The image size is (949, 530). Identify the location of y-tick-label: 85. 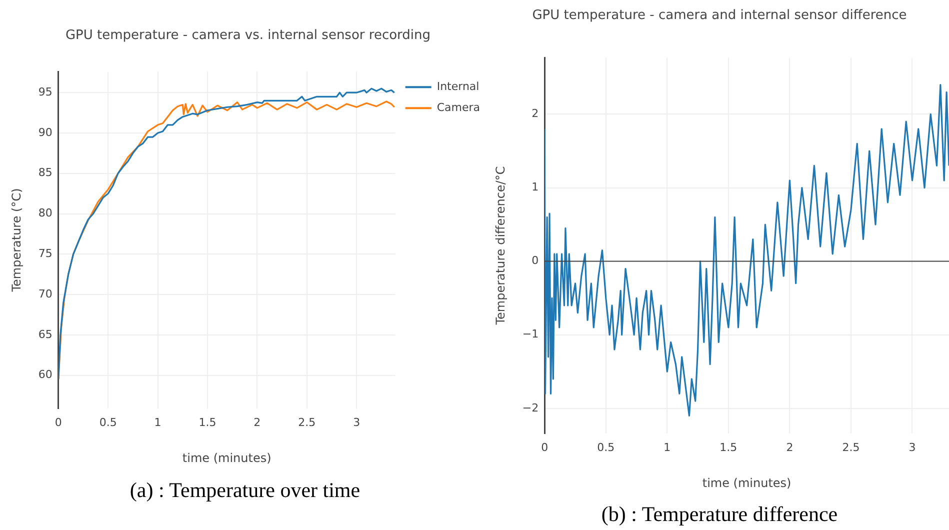
(45, 173).